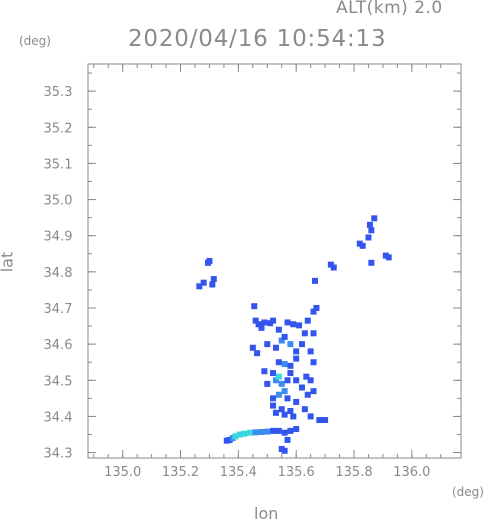 The image size is (491, 523). Describe the element at coordinates (58, 381) in the screenshot. I see `y-tick-label: 34.5` at that location.